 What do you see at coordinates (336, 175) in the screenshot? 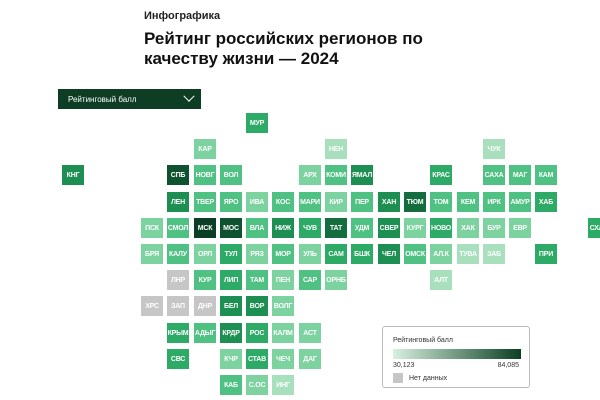
I see `region-tile-коми: КОМИ` at bounding box center [336, 175].